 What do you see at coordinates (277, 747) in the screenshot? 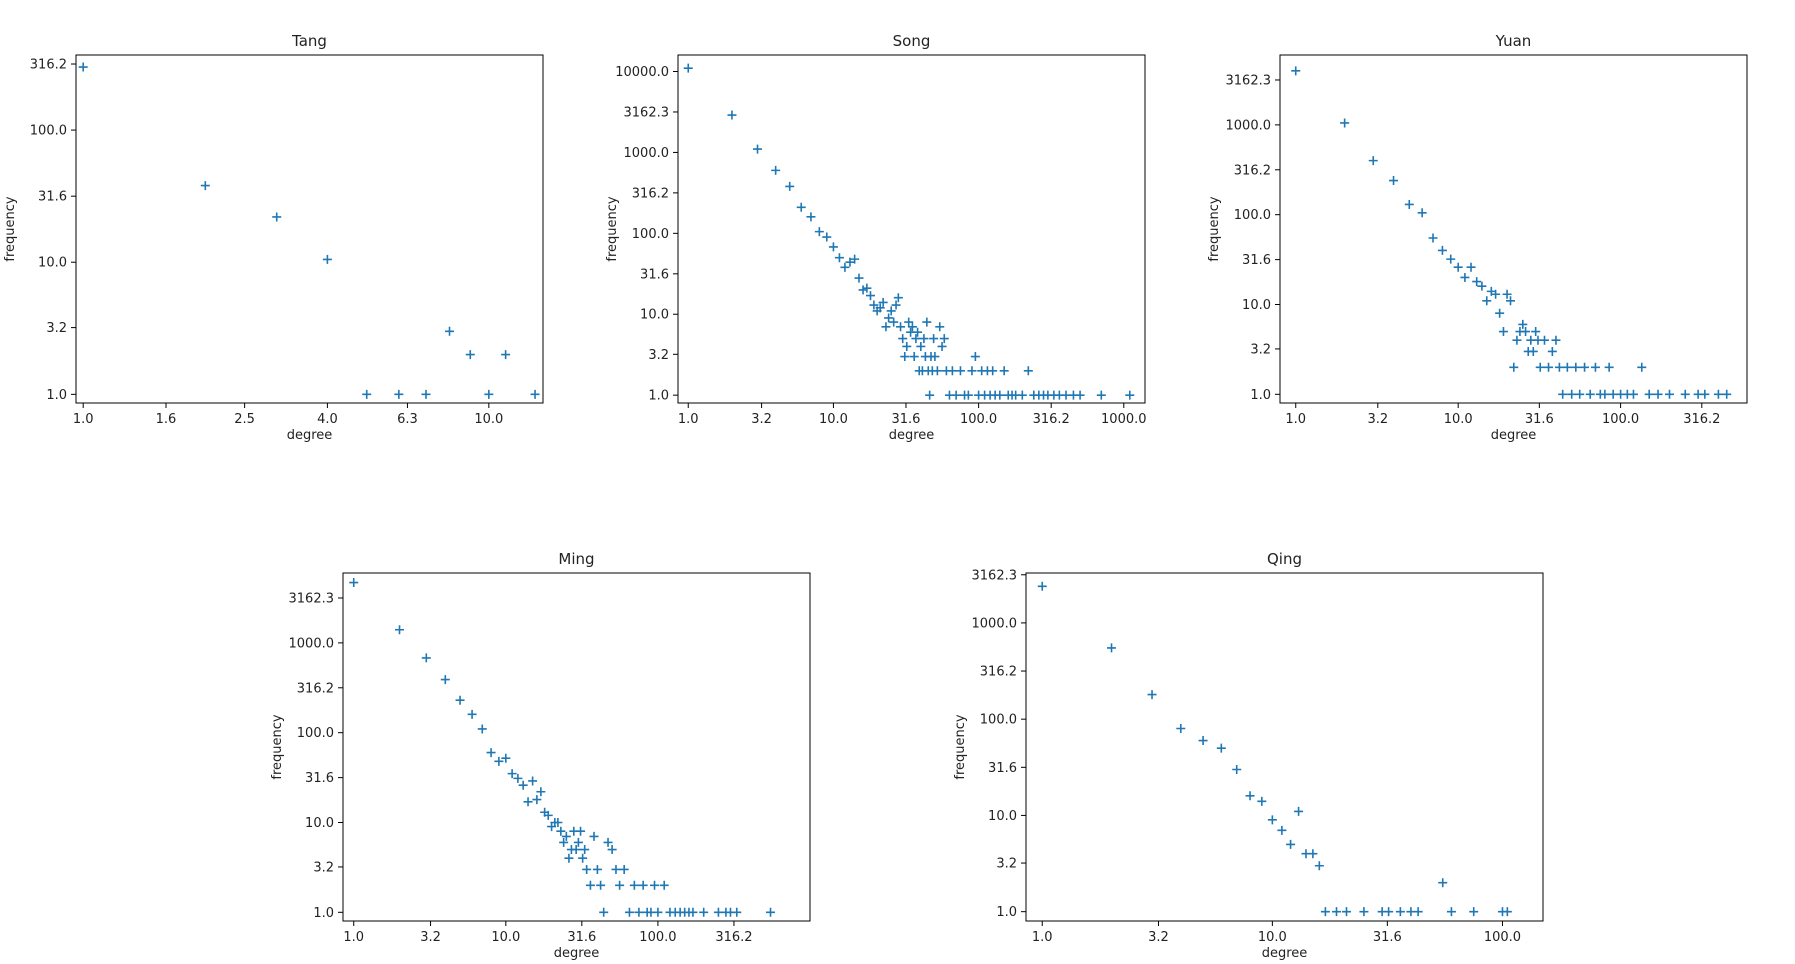
I see `ming-ylabel: frequency` at bounding box center [277, 747].